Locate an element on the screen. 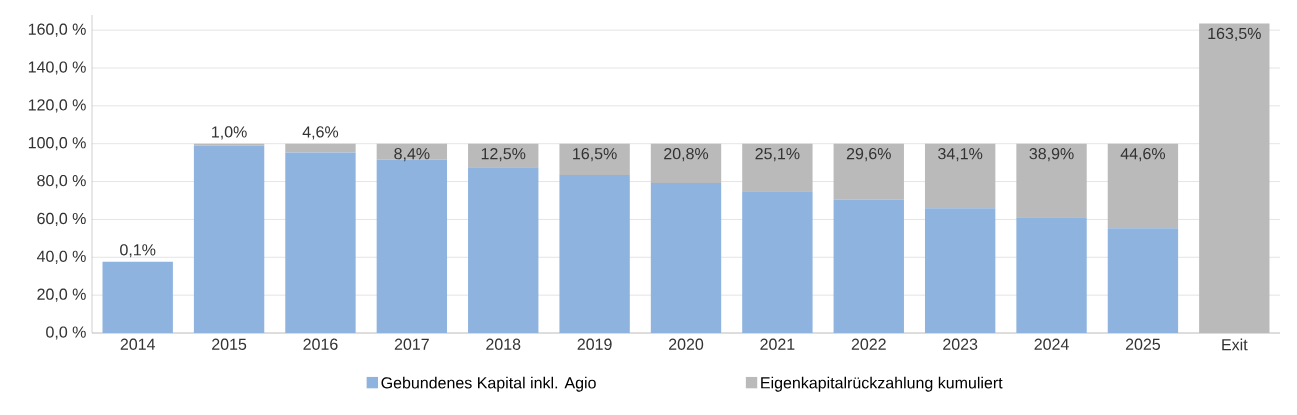 This screenshot has height=415, width=1297. y-tick-label: 160,0 % is located at coordinates (57, 30).